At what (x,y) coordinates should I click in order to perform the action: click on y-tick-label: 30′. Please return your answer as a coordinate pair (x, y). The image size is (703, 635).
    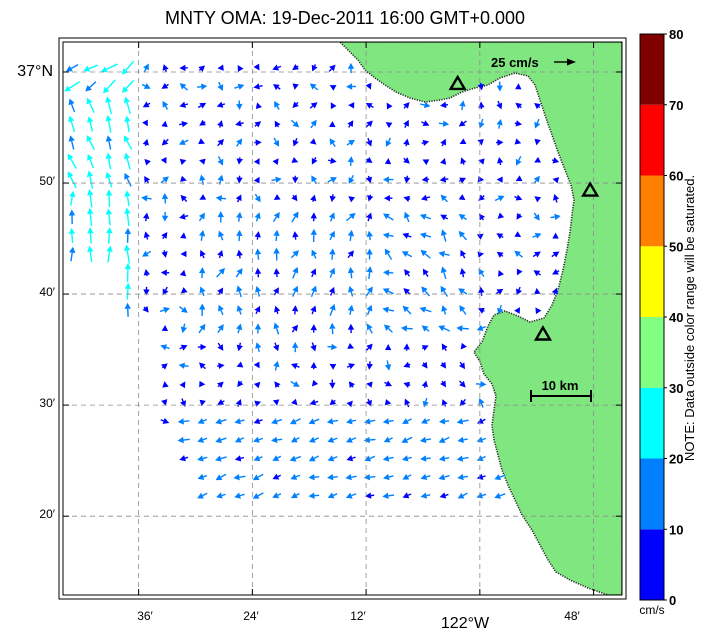
    Looking at the image, I should click on (47, 403).